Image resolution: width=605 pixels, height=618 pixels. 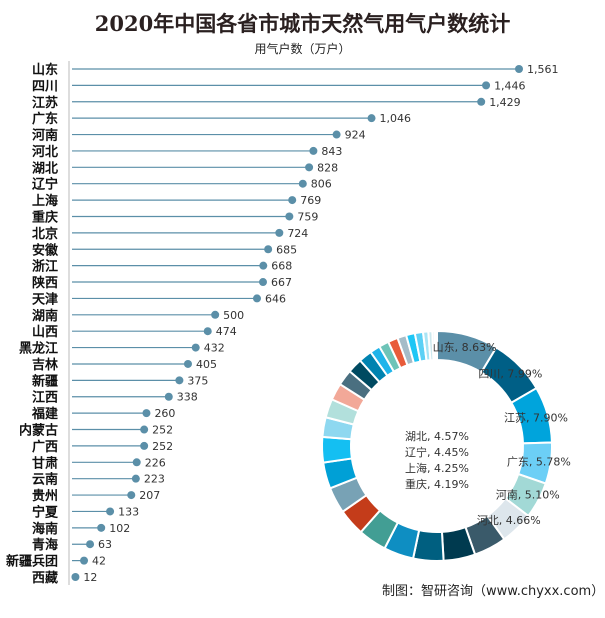 I want to click on category-label: 内蒙古, so click(x=38, y=431).